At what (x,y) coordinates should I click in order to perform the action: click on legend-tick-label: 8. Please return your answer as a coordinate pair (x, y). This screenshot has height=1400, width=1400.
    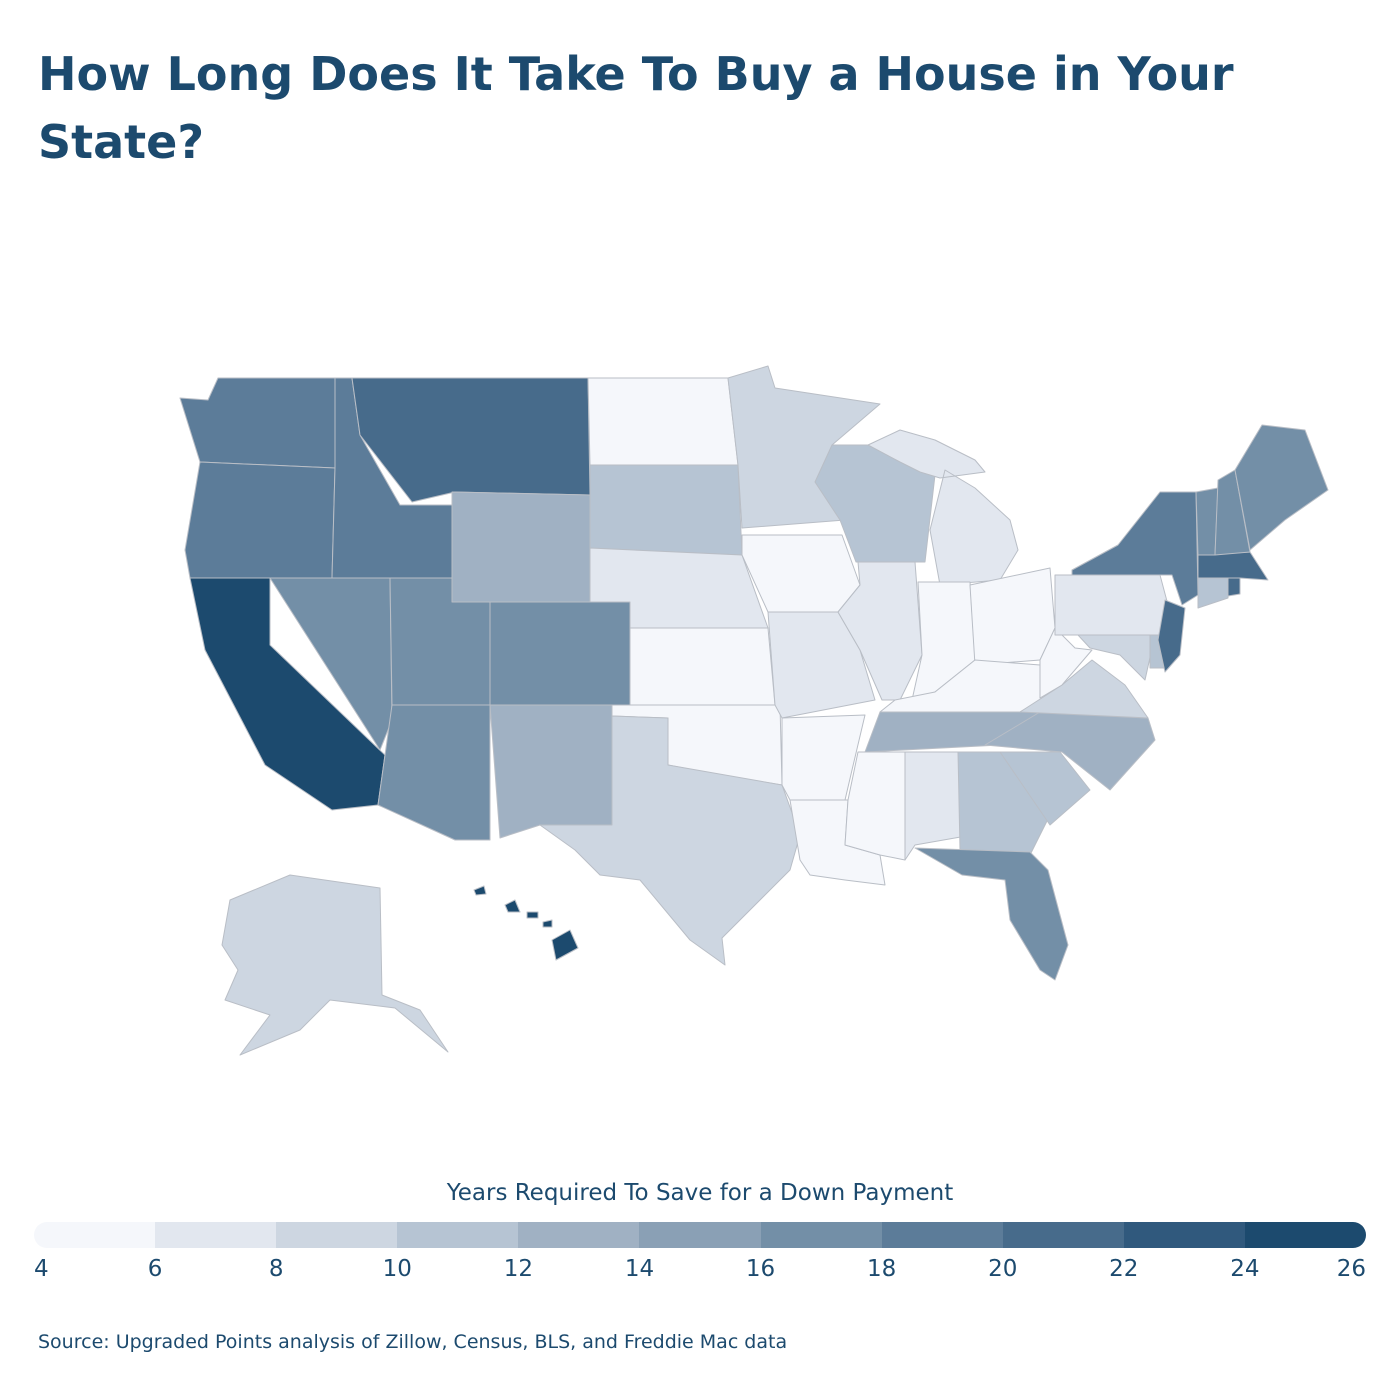
    Looking at the image, I should click on (276, 1269).